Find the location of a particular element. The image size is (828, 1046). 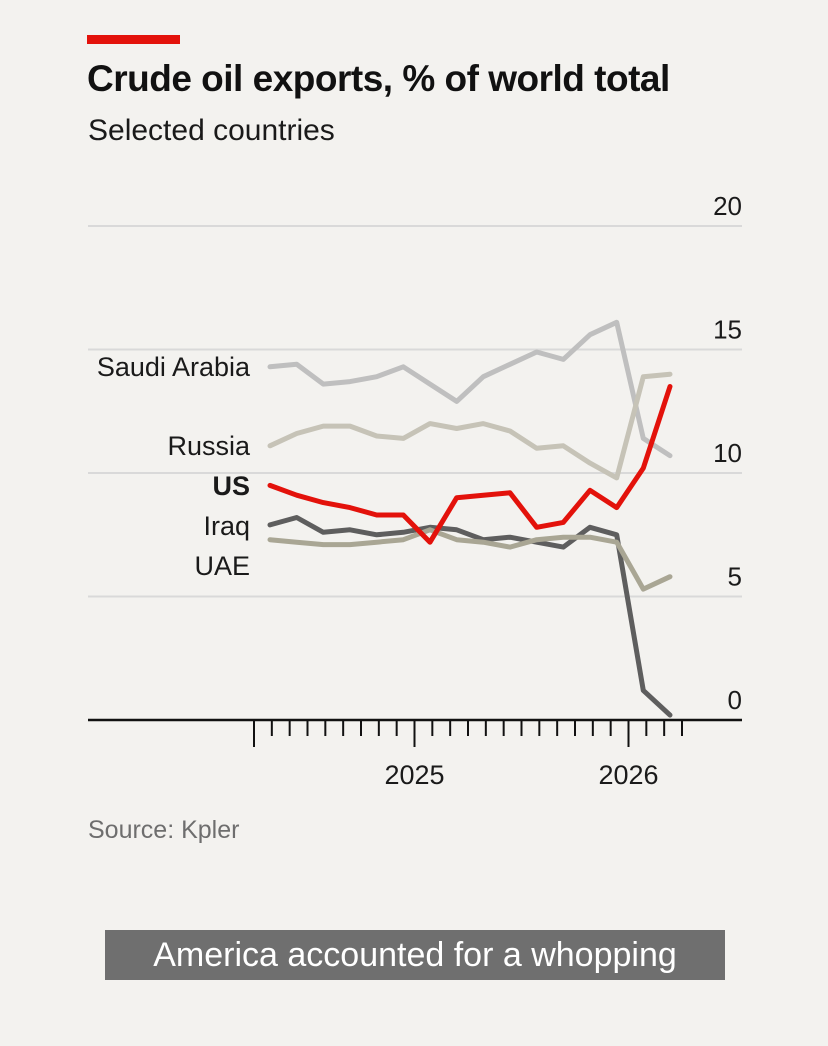

series-line-us is located at coordinates (470, 464).